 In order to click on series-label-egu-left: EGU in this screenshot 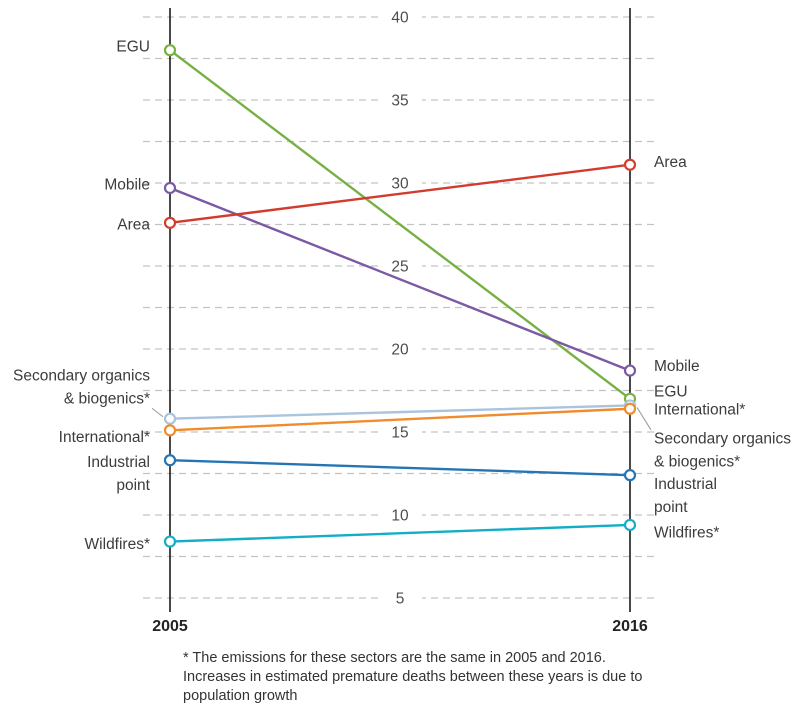, I will do `click(133, 47)`.